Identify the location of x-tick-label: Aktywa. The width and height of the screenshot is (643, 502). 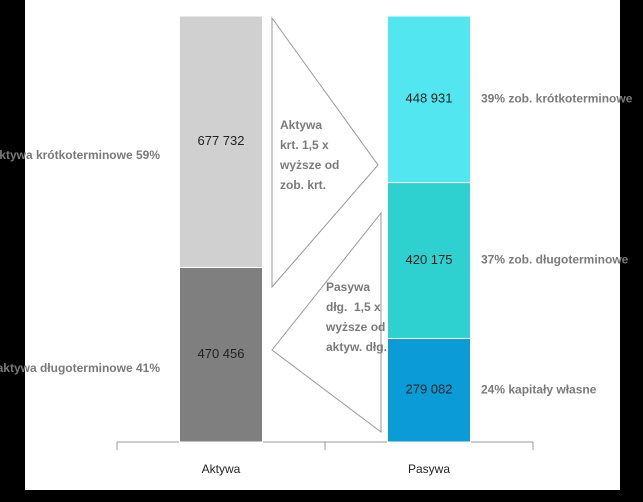
(221, 469).